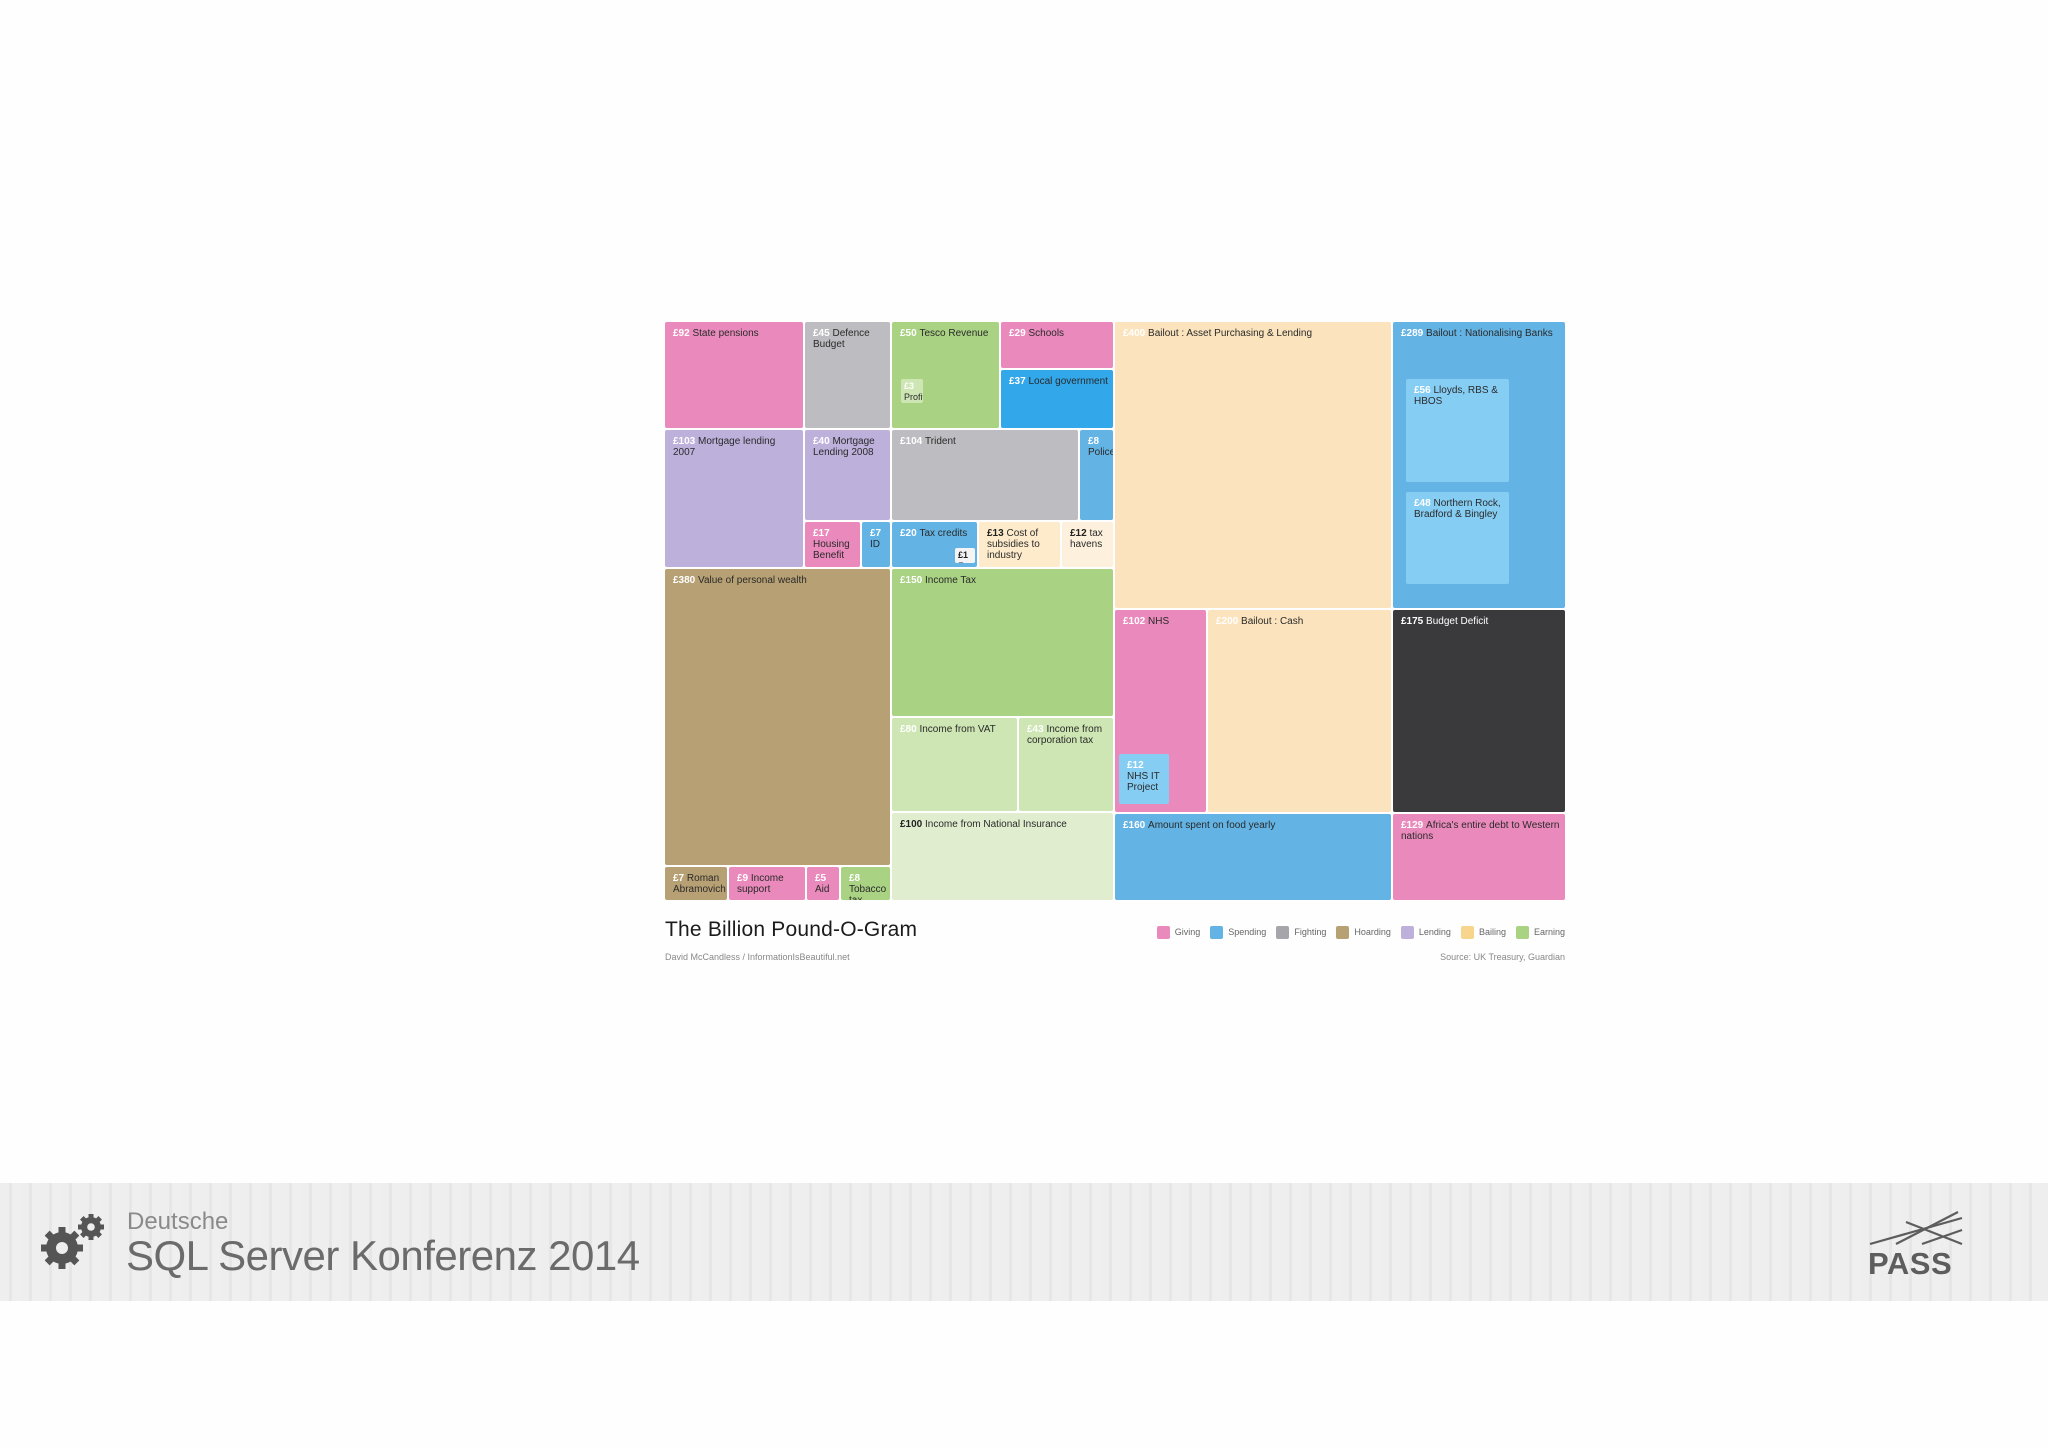 This screenshot has width=2048, height=1448. Describe the element at coordinates (1414, 333) in the screenshot. I see `treemap-cell-value: £289` at that location.